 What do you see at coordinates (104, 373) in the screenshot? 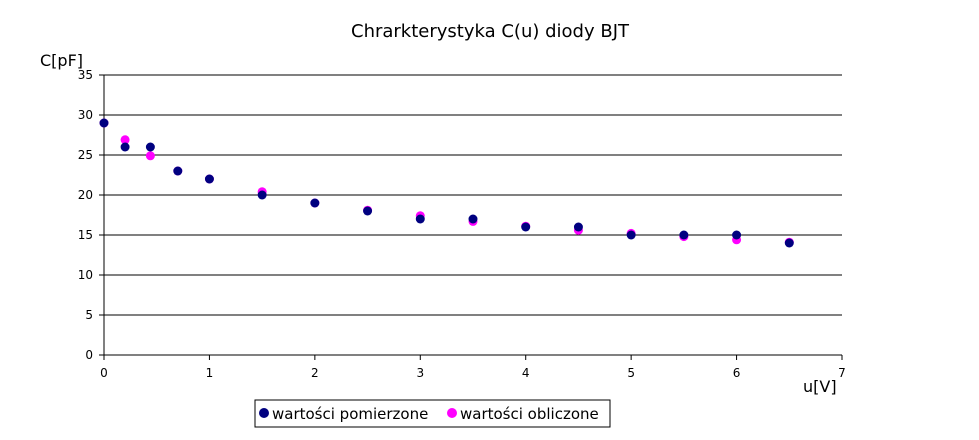
I see `x-tick-label: 0` at bounding box center [104, 373].